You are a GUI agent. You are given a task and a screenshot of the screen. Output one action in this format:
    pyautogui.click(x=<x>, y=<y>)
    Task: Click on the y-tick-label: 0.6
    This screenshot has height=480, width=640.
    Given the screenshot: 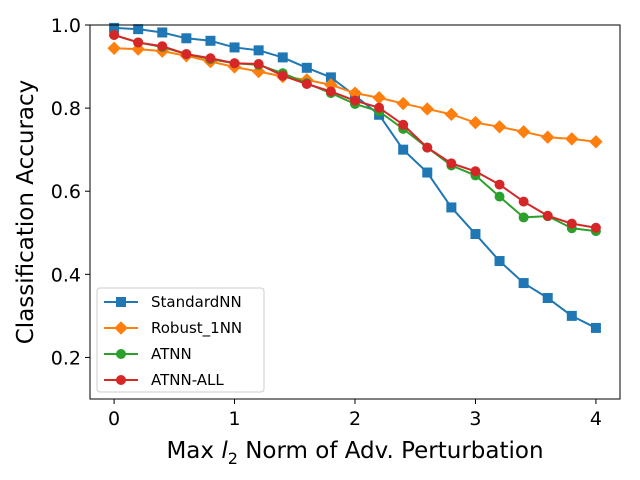 What is the action you would take?
    pyautogui.click(x=66, y=192)
    